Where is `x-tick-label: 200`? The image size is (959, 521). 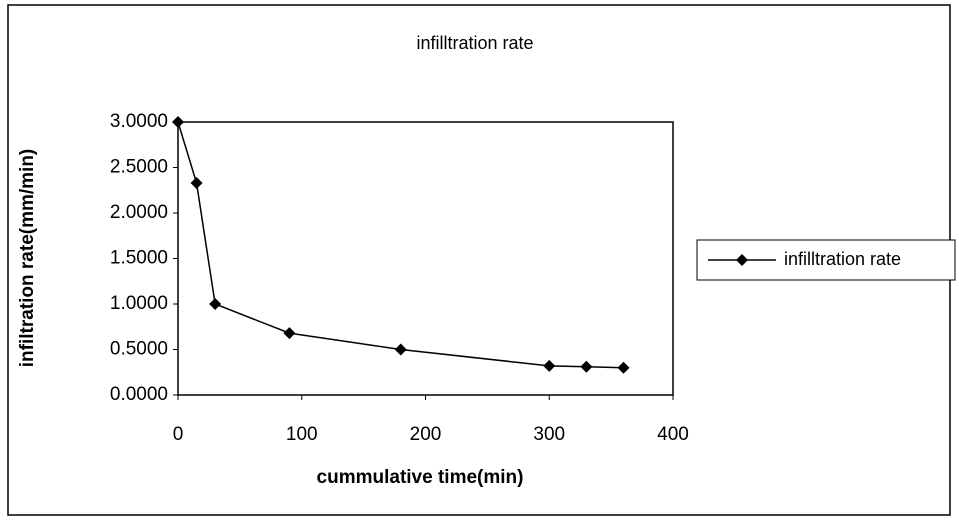
x-tick-label: 200 is located at coordinates (426, 434).